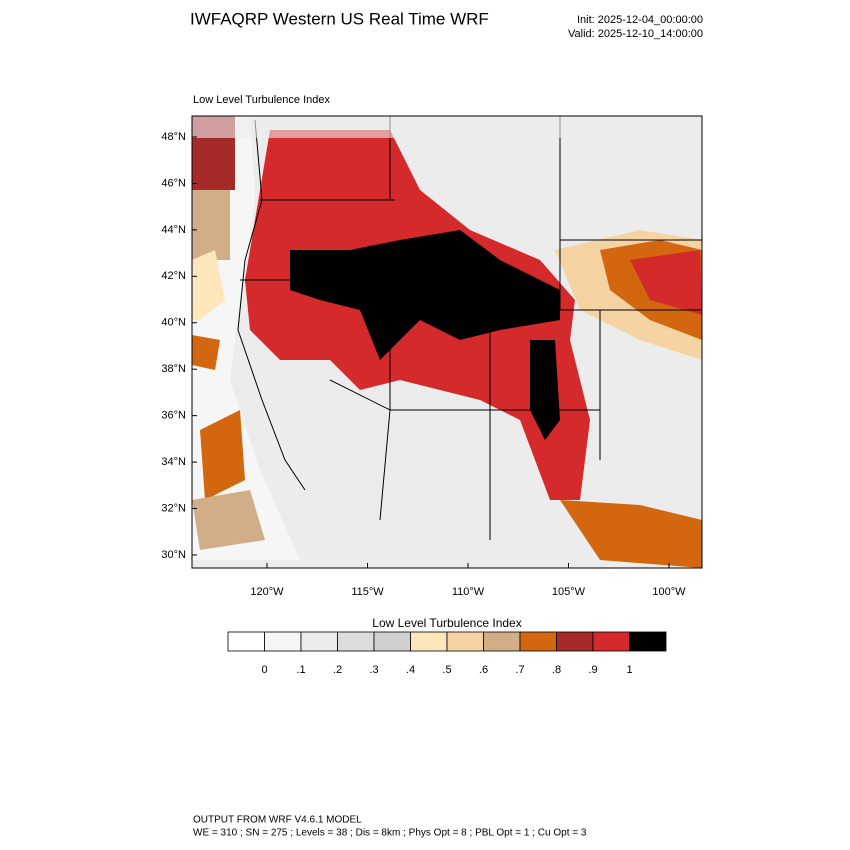  Describe the element at coordinates (277, 820) in the screenshot. I see `footer-line: OUTPUT FROM WRF V4.6.1 MODEL` at that location.